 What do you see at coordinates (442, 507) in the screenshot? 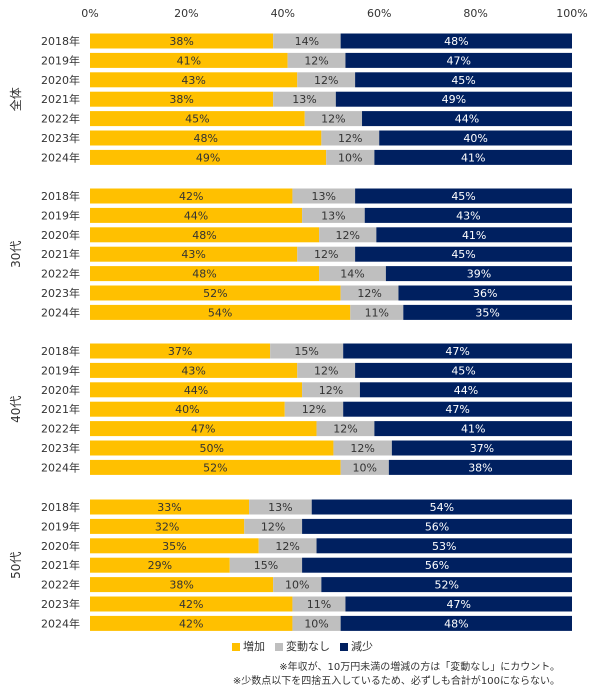
I see `data-label: 54%` at bounding box center [442, 507].